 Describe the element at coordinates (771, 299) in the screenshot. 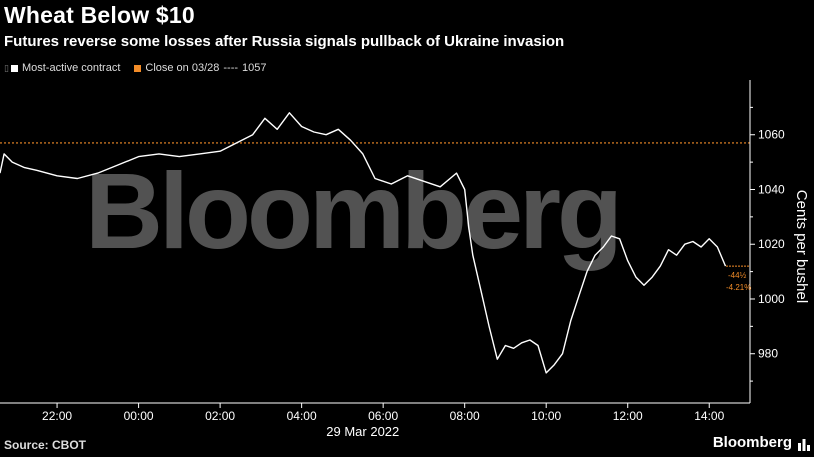

I see `y-tick-label-1000: 1000` at that location.